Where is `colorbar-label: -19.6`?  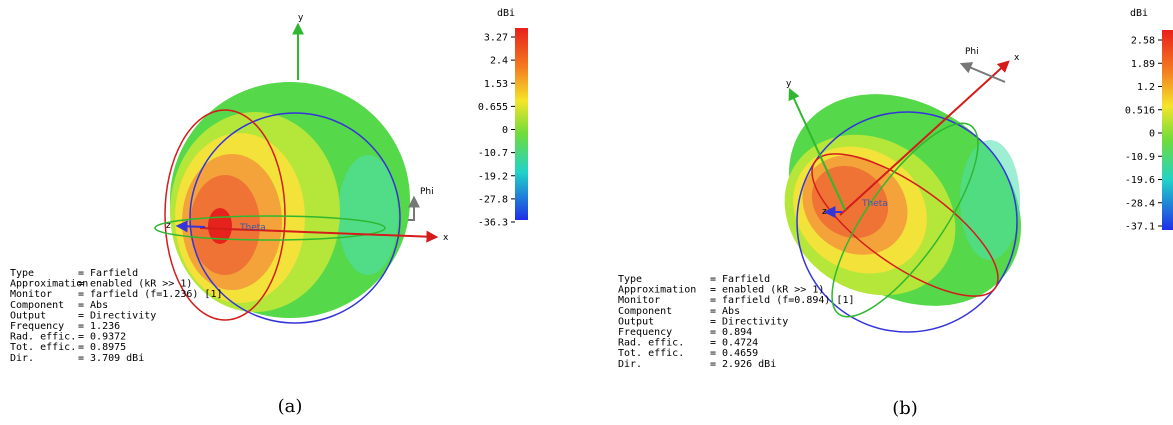 colorbar-label: -19.6 is located at coordinates (1140, 180).